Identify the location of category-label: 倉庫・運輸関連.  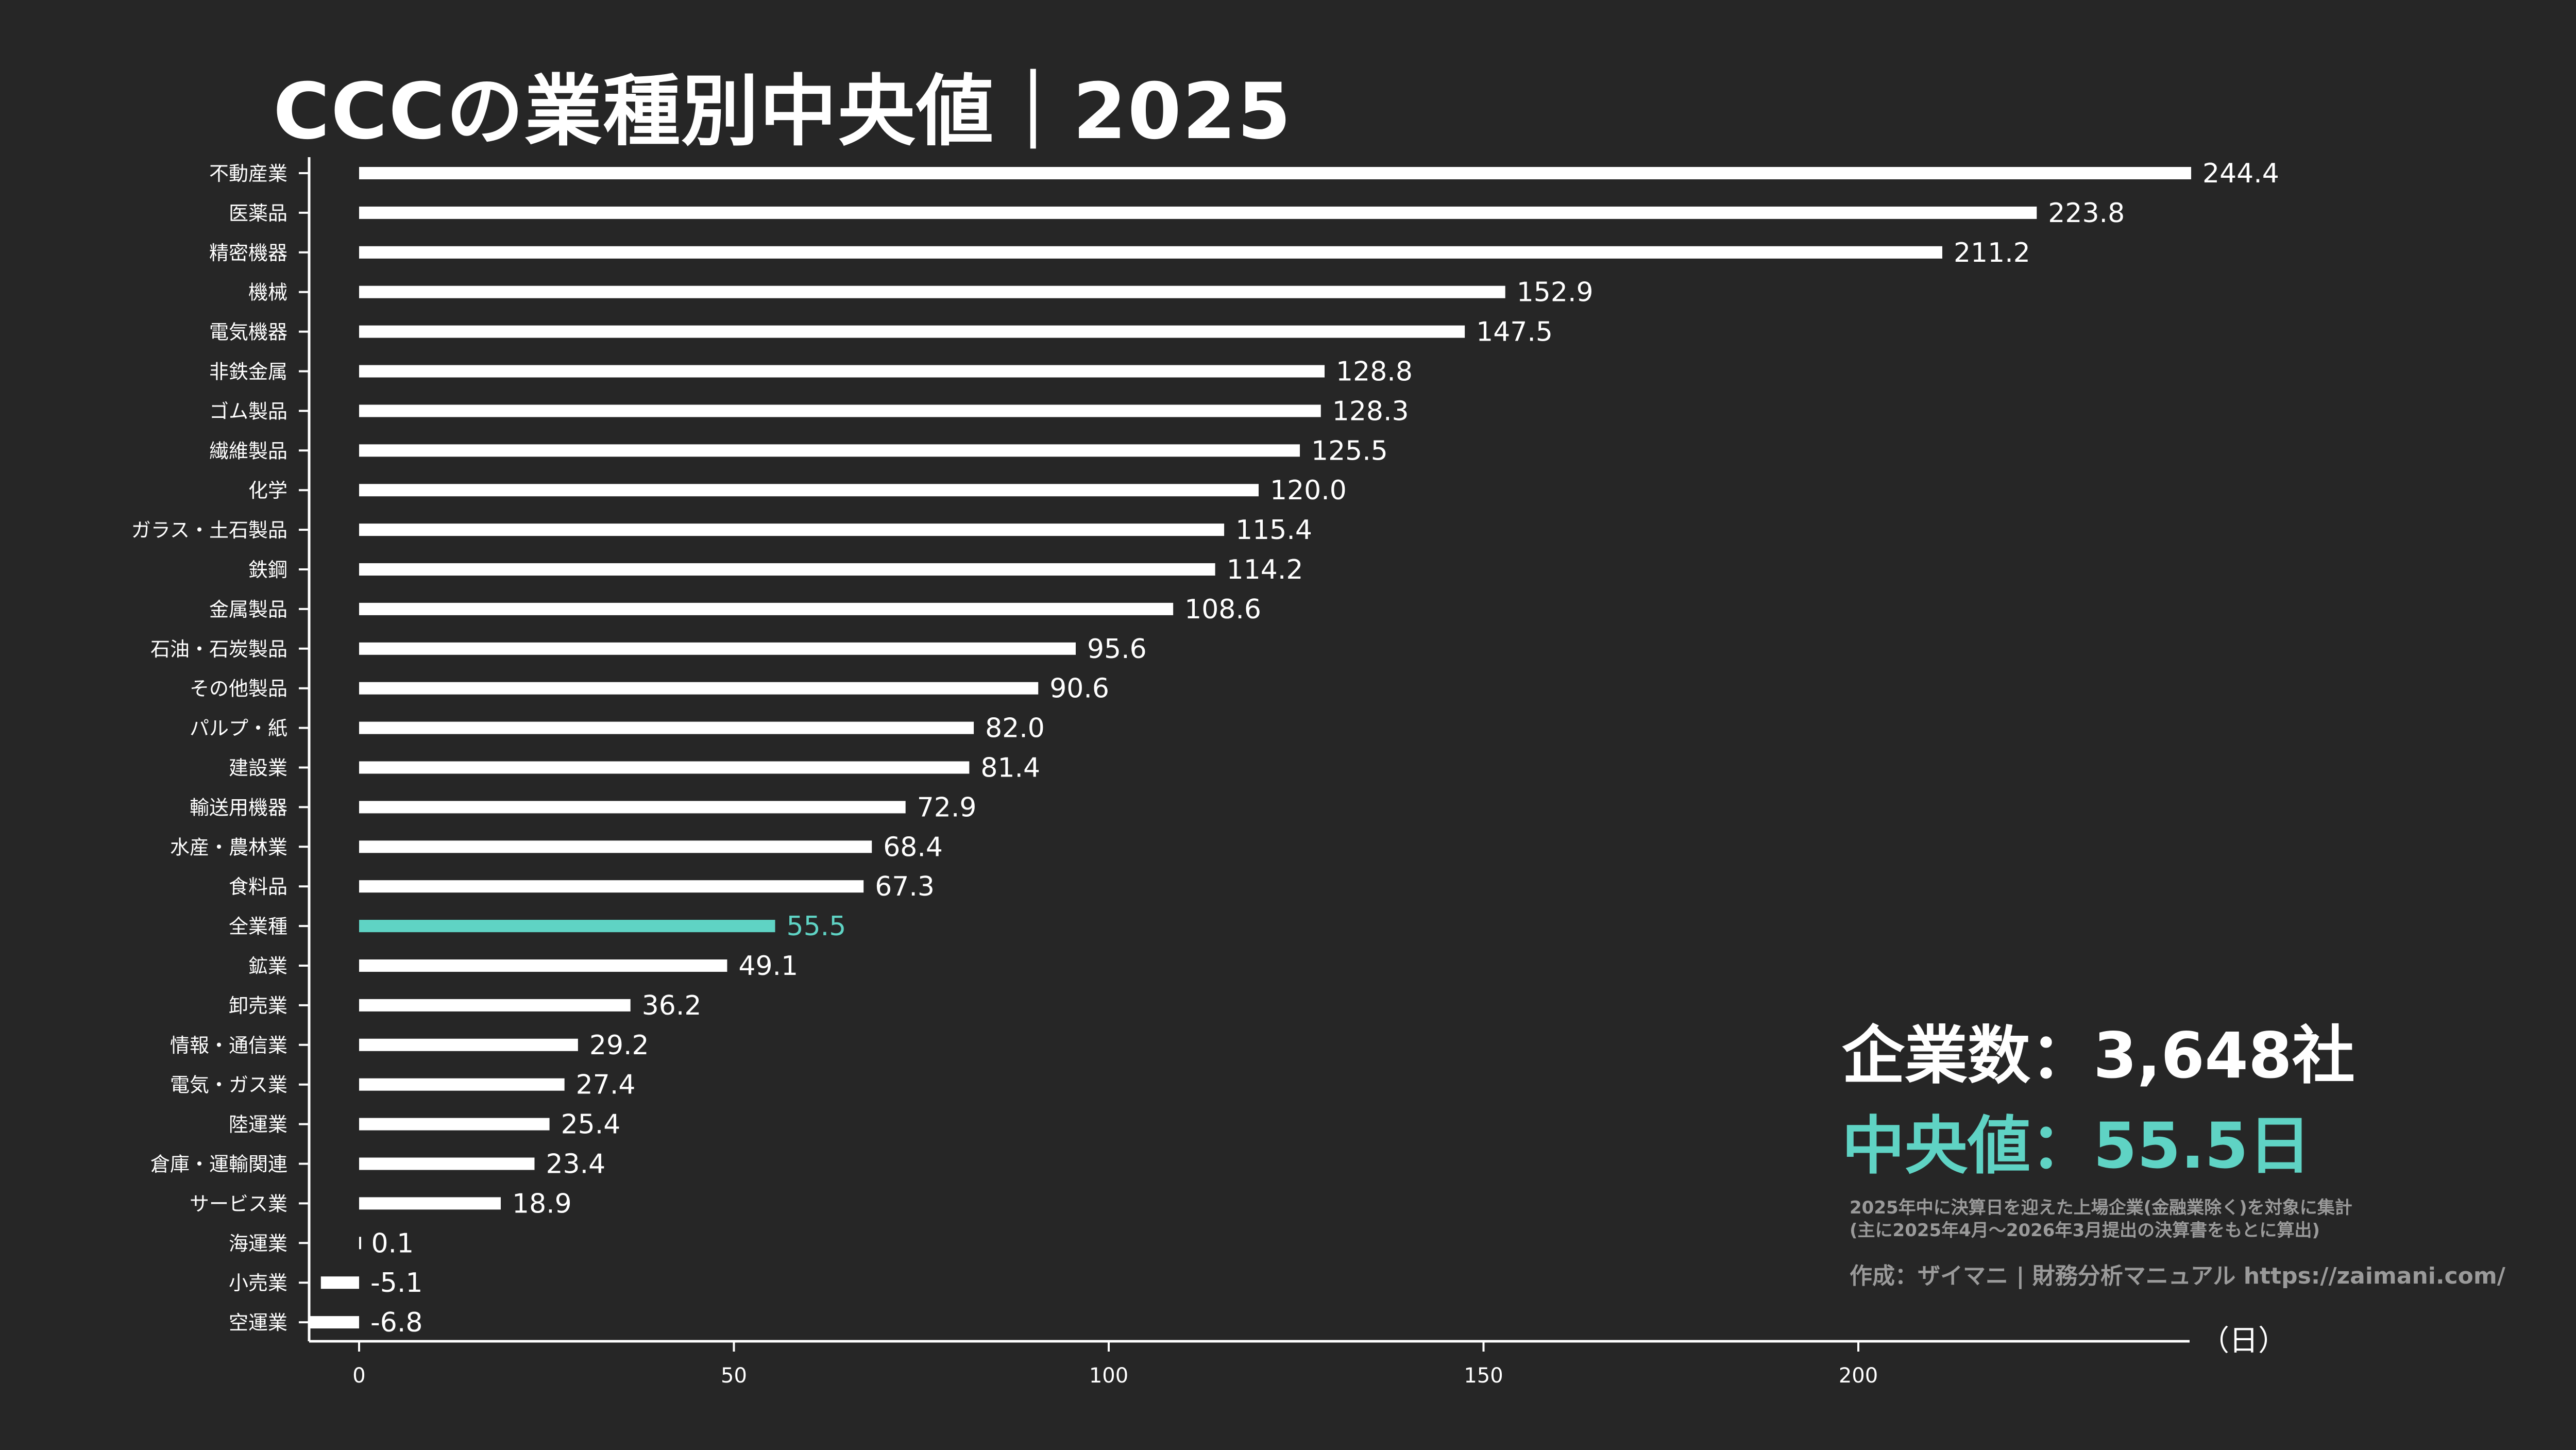
(218, 1164).